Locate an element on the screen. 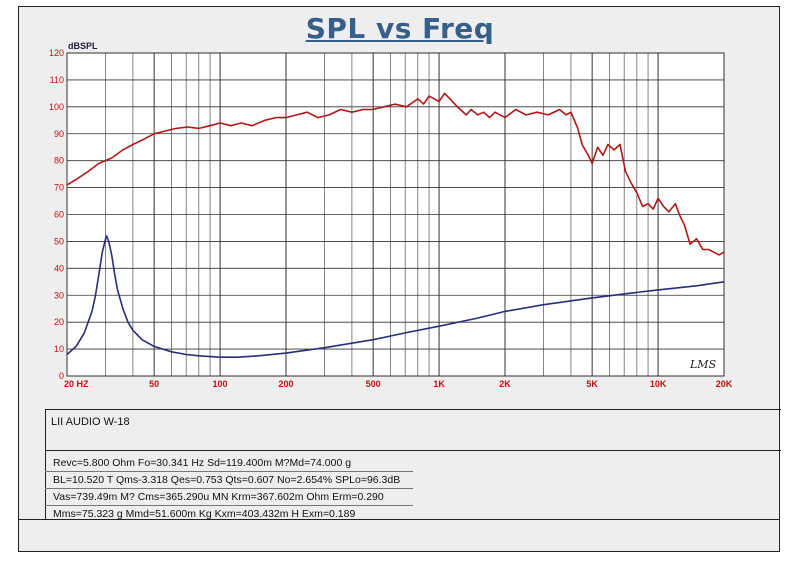  x-tick-label: 2K is located at coordinates (505, 384).